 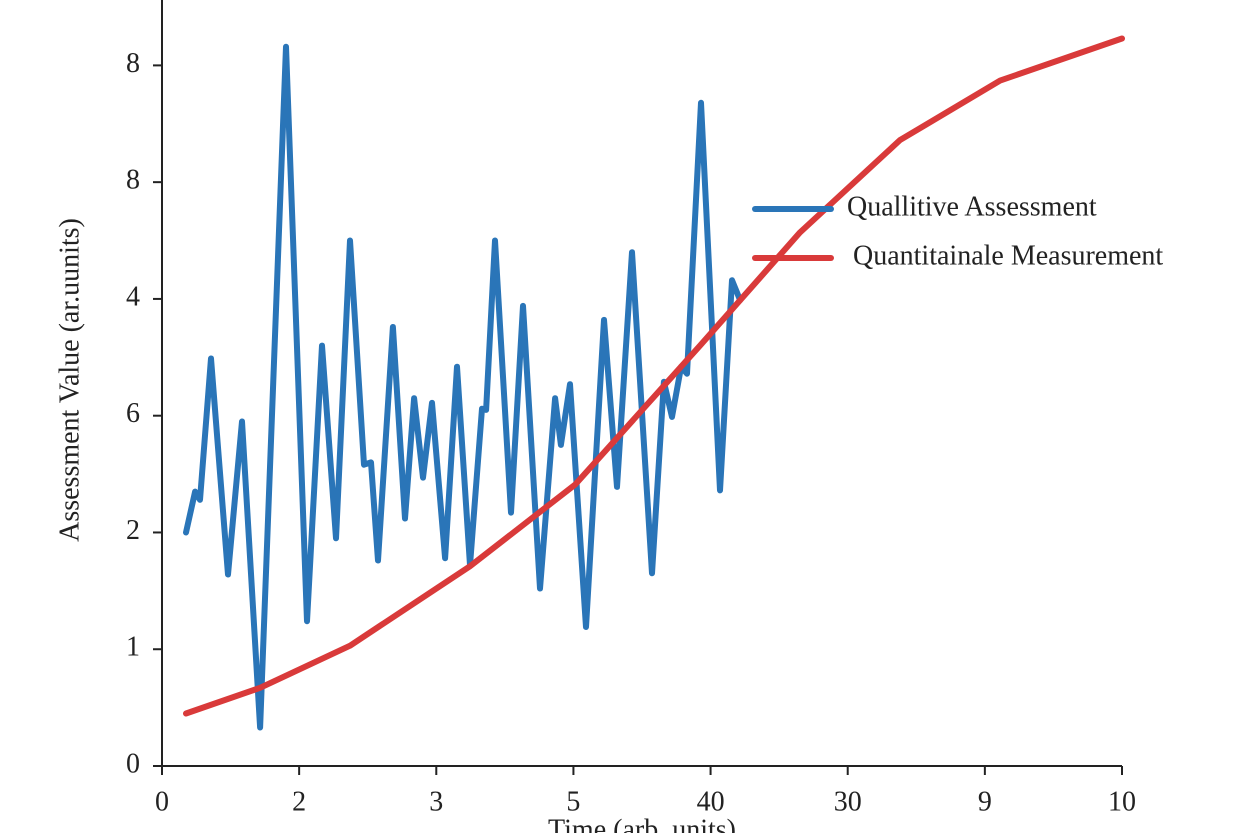 What do you see at coordinates (133, 413) in the screenshot?
I see `y-tick-label: 6` at bounding box center [133, 413].